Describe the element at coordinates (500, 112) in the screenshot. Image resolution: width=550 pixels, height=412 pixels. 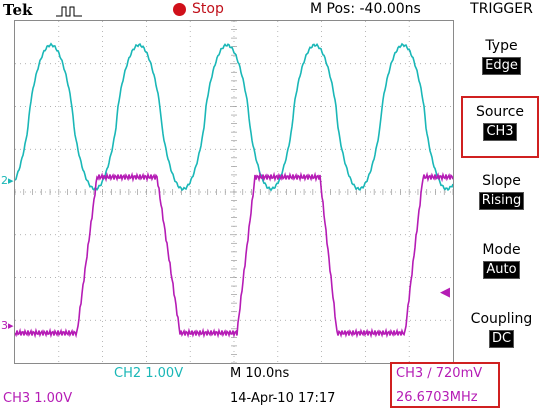
I see `menu-item-label: Source` at that location.